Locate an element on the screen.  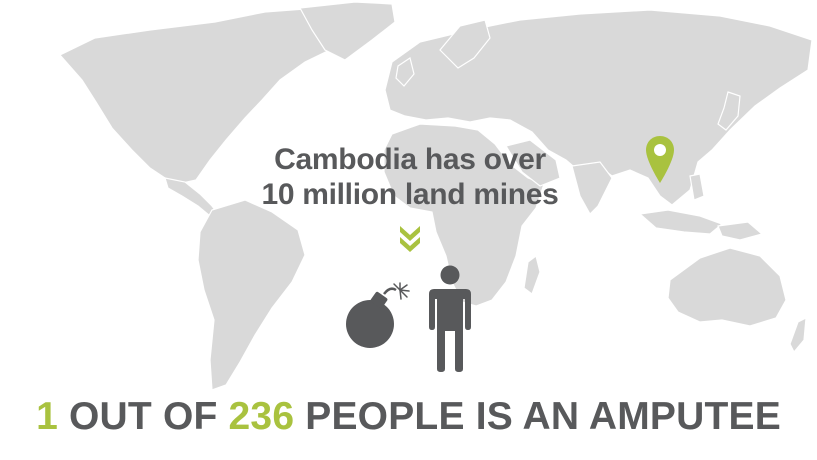
north-america-landmass is located at coordinates (205, 96).